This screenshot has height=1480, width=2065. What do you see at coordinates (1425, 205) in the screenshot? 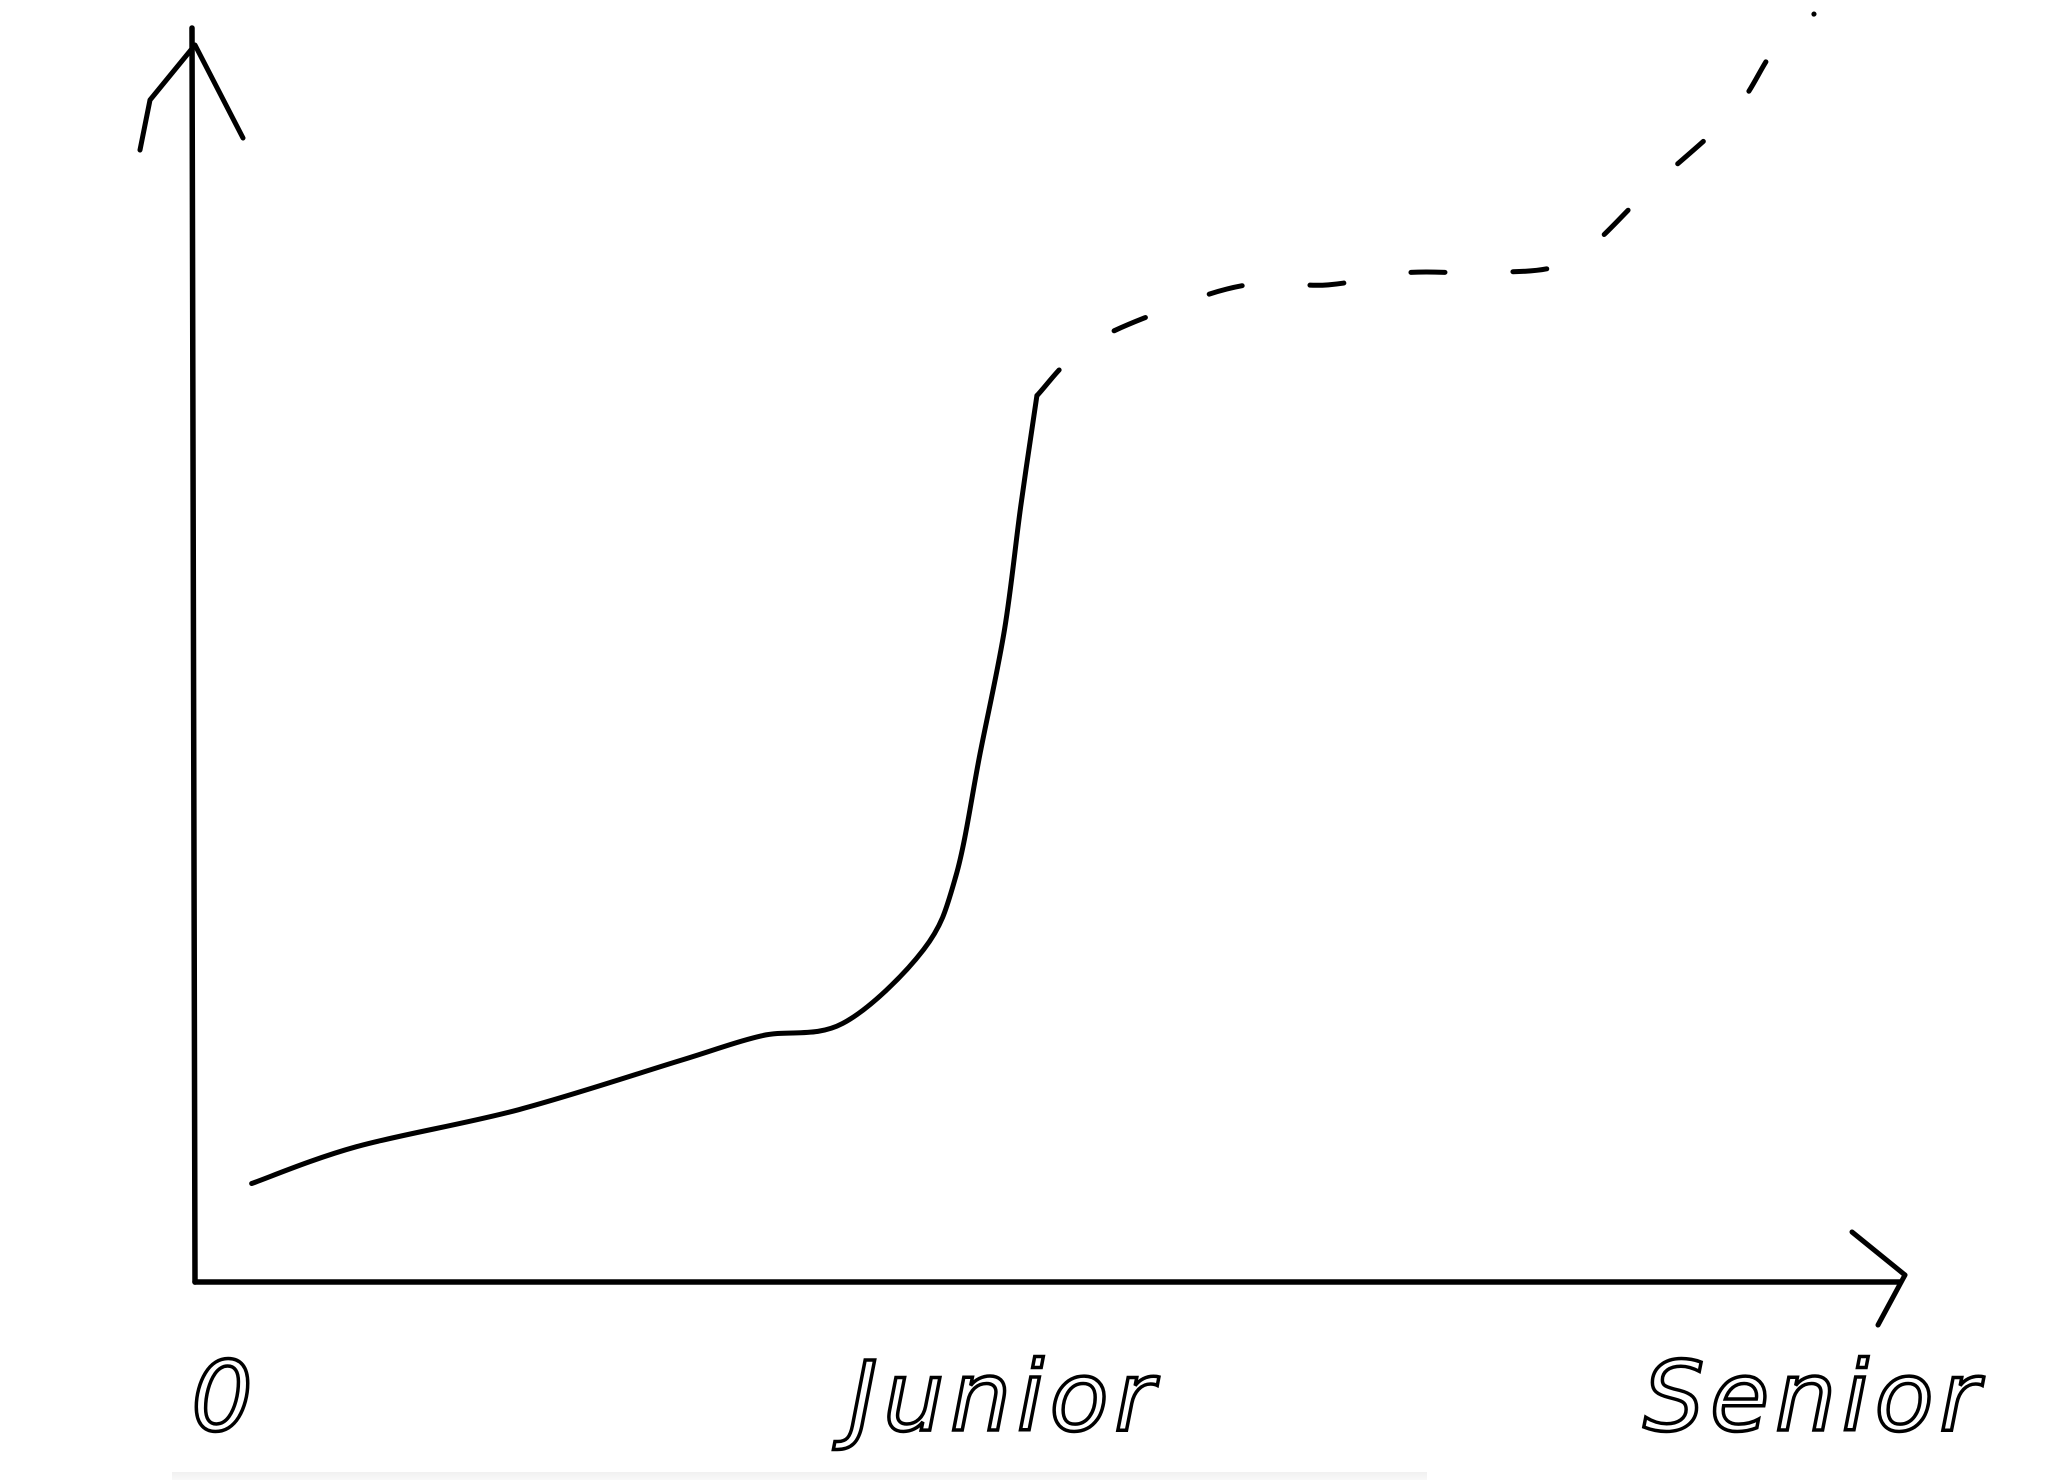
I see `series-line-dashed` at bounding box center [1425, 205].